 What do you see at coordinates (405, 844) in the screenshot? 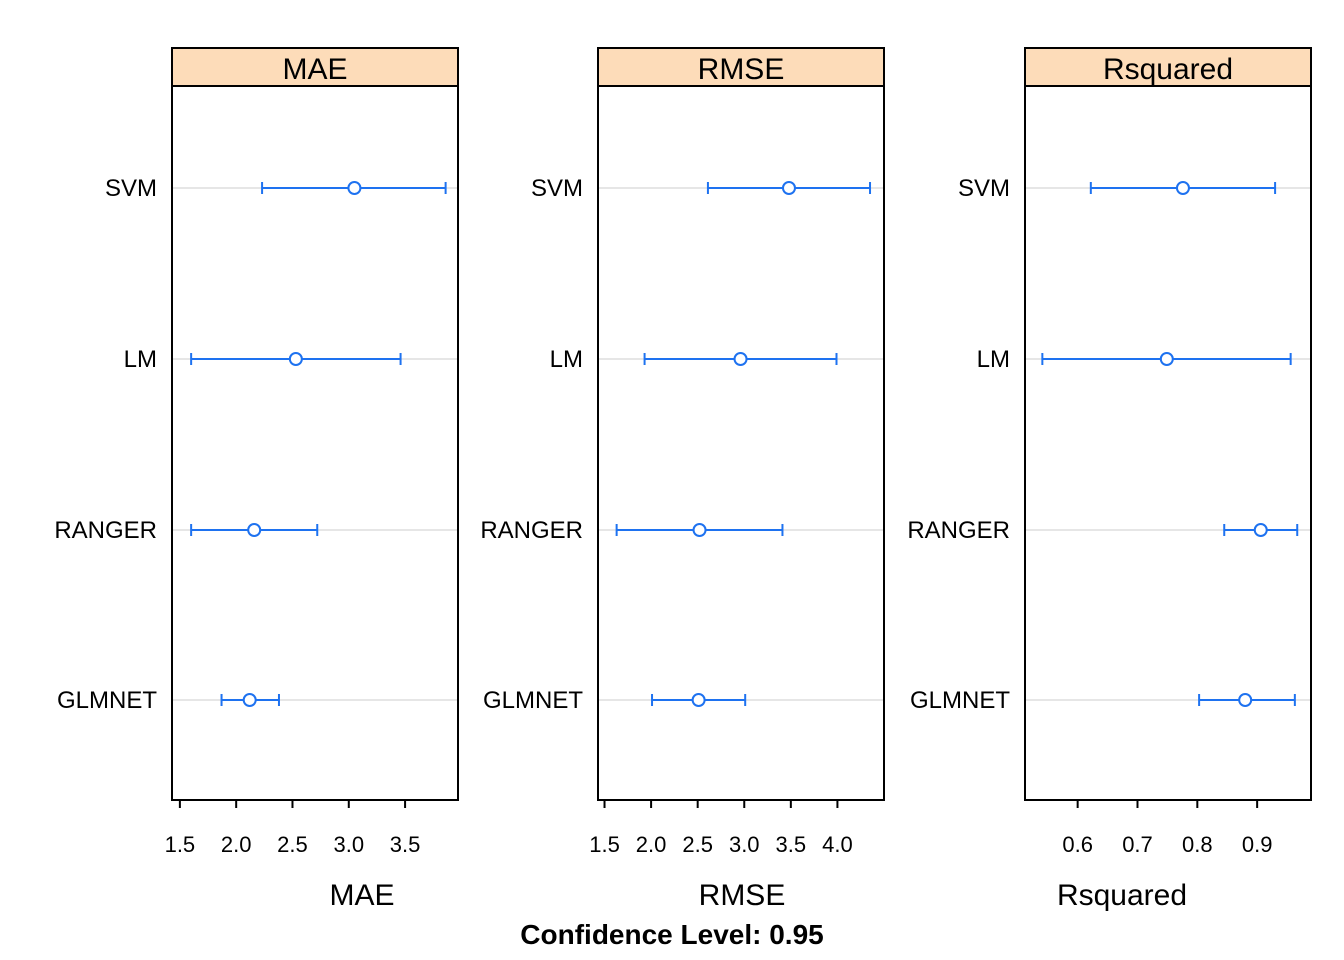
I see `mae-tick-label-4: 3.5` at bounding box center [405, 844].